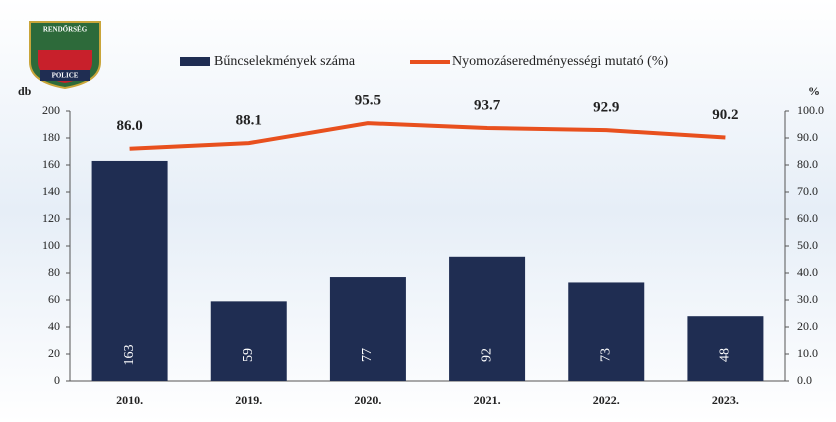  What do you see at coordinates (807, 245) in the screenshot?
I see `y2-tick-label: 50.0` at bounding box center [807, 245].